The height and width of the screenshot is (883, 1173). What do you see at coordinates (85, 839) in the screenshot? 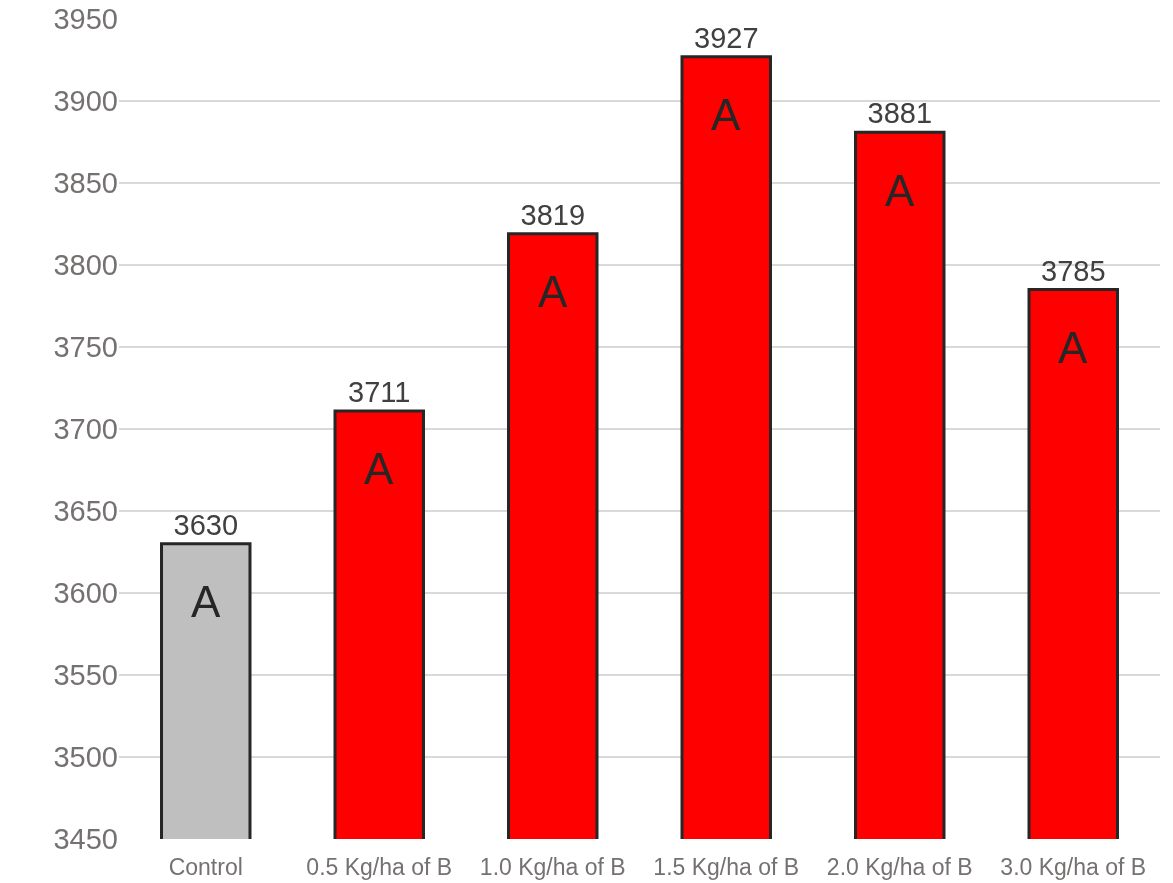
I see `y-tick-label: 3450` at bounding box center [85, 839].